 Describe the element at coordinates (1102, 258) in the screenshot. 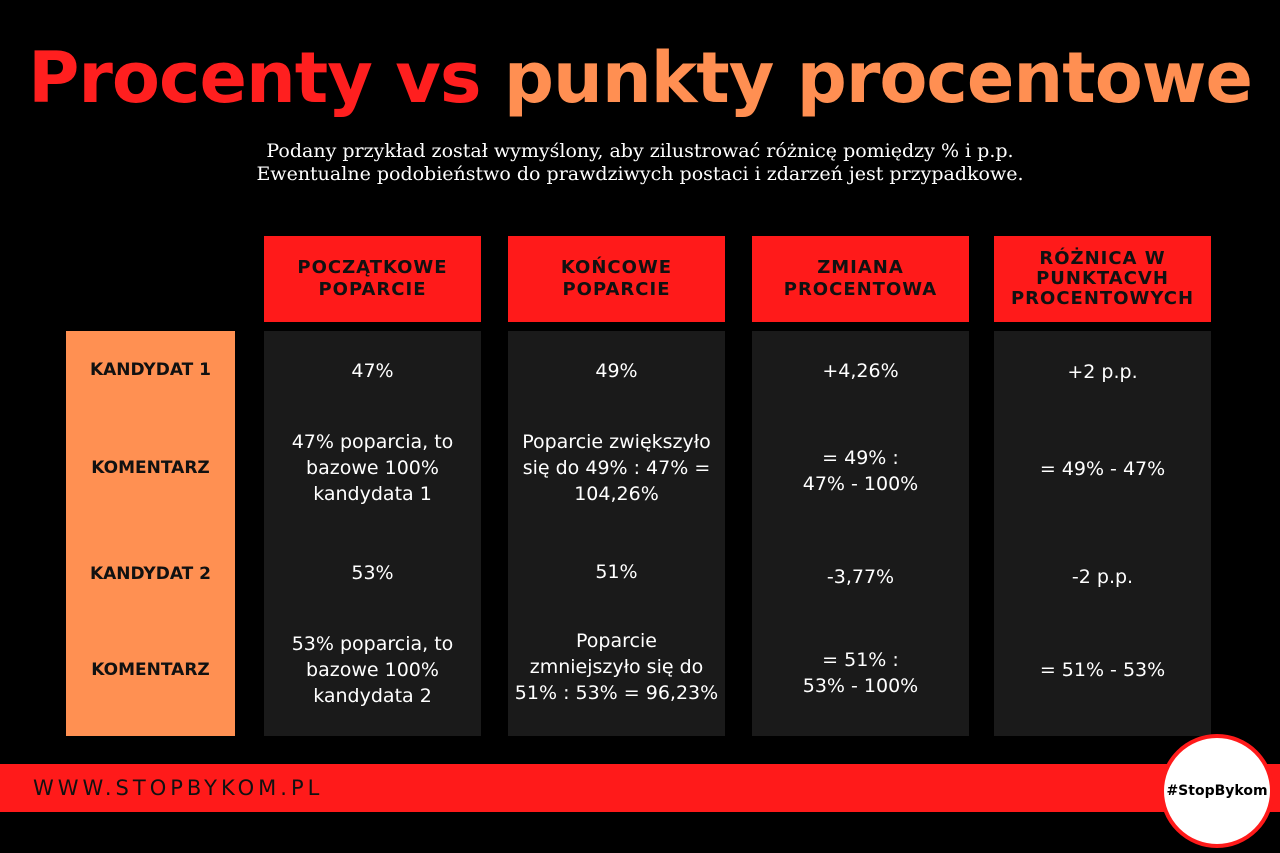

I see `header-line: RÓŻNICA W` at that location.